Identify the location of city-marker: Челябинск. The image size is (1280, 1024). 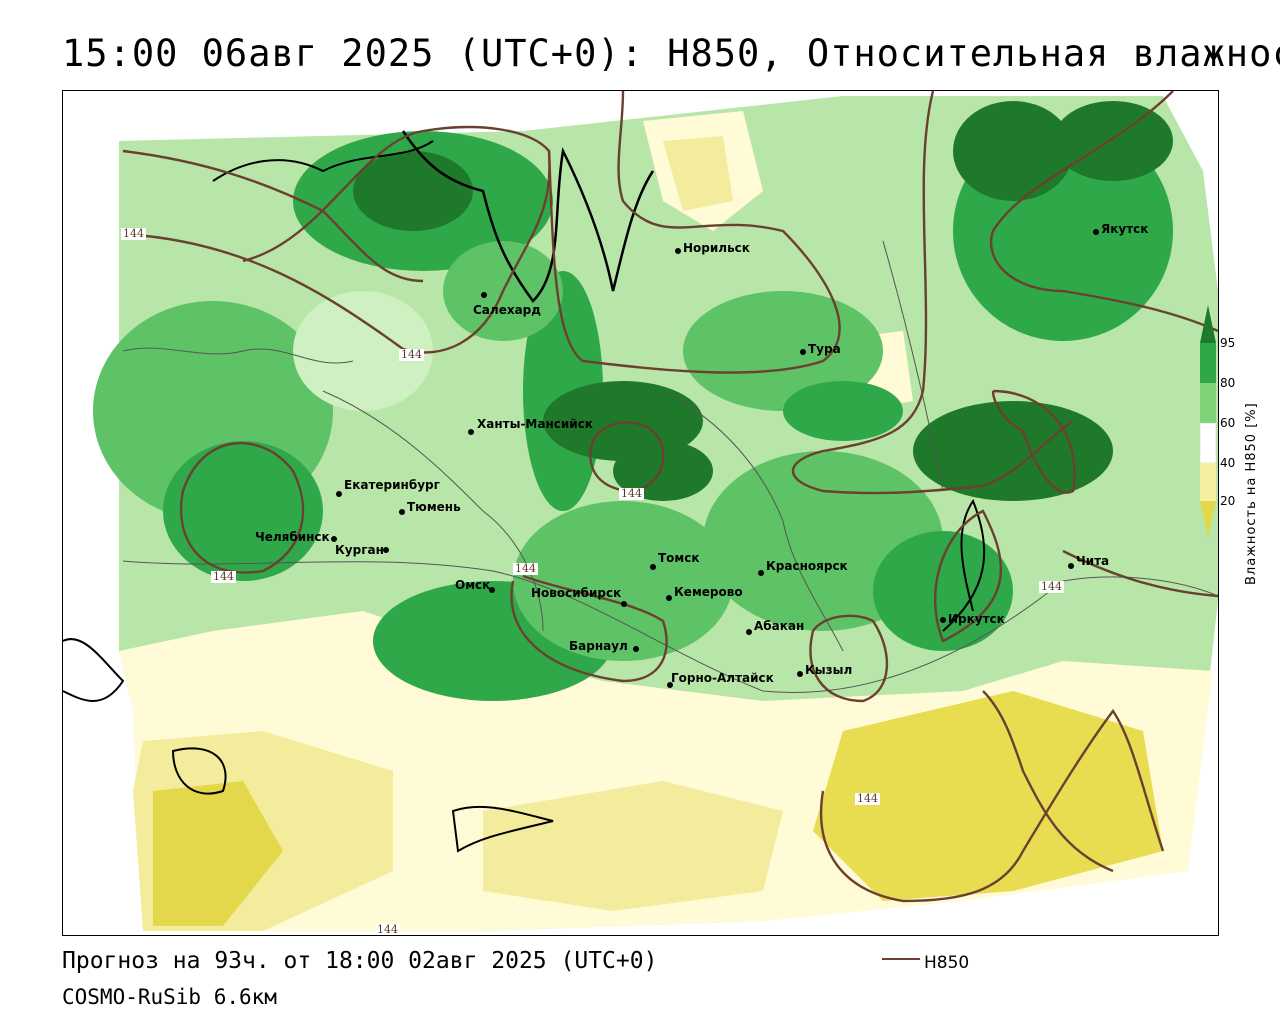
(296, 537).